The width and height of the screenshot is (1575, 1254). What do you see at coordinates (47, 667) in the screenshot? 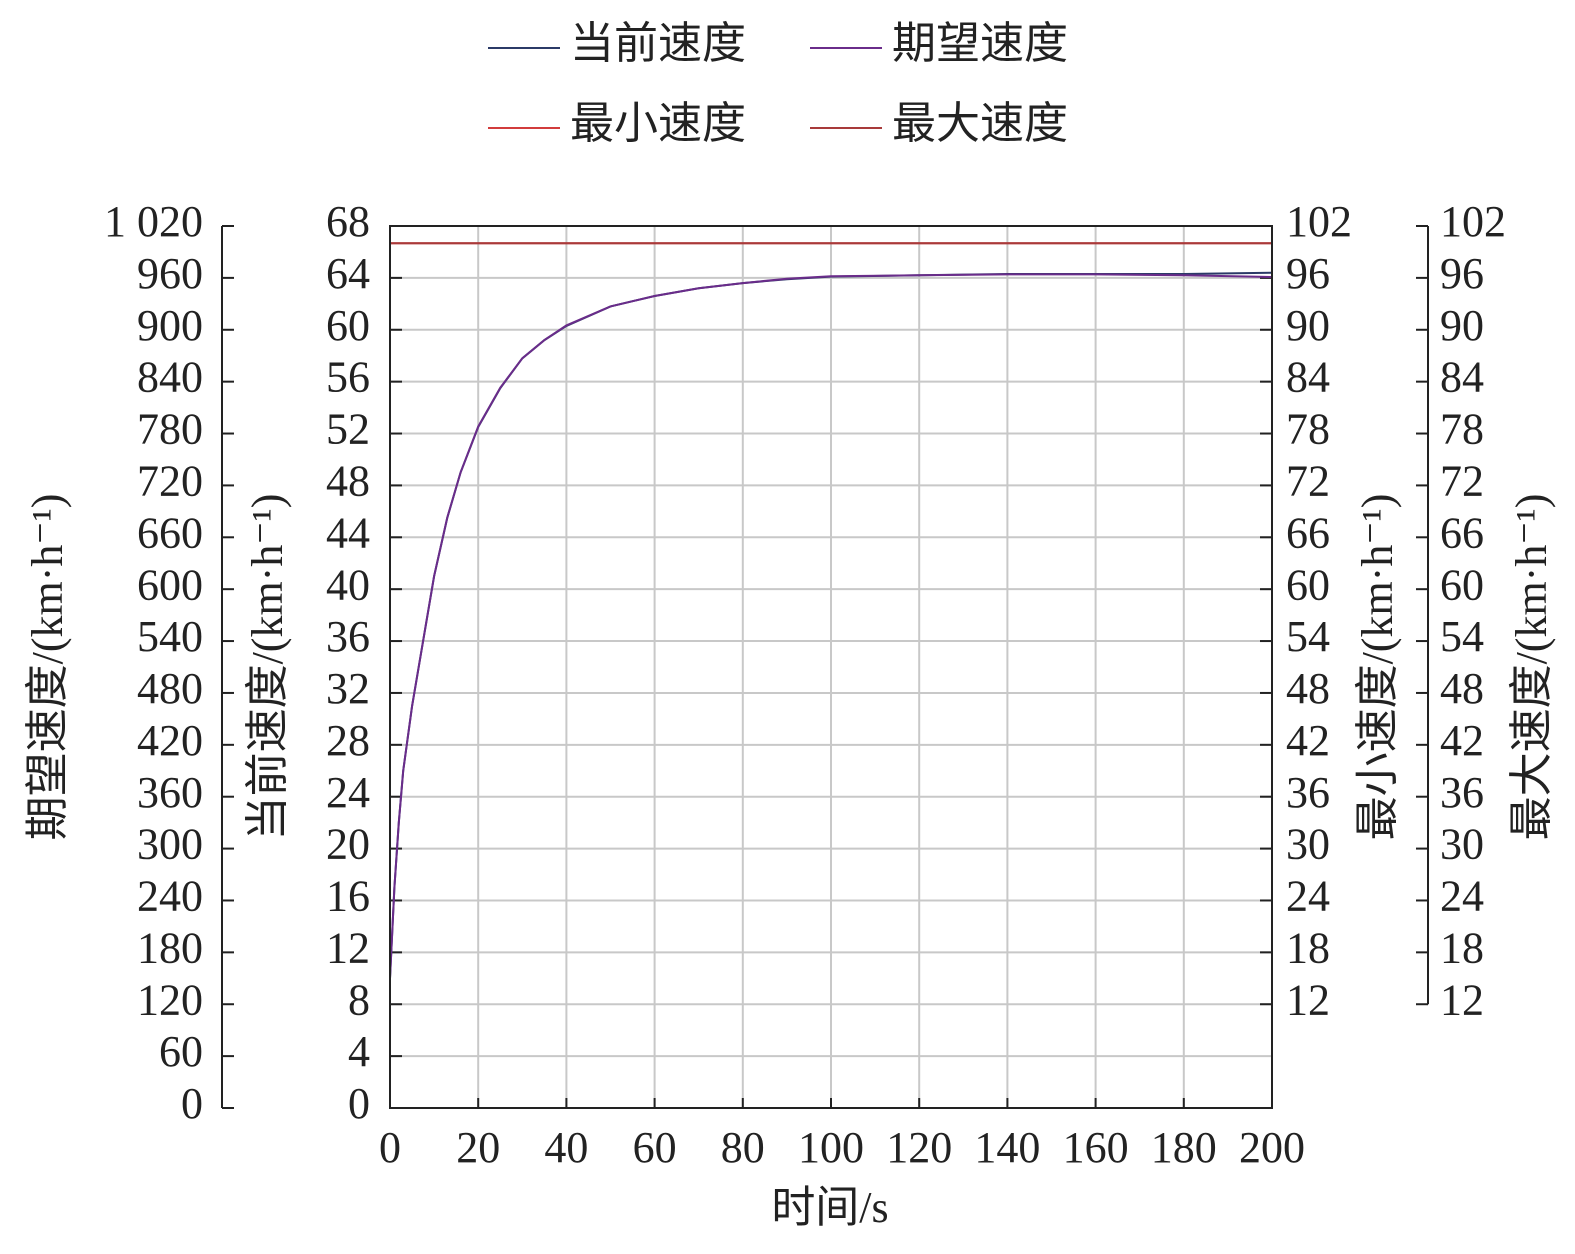
I see `y-axis-title: 期望速度/(km·h⁻¹)` at bounding box center [47, 667].